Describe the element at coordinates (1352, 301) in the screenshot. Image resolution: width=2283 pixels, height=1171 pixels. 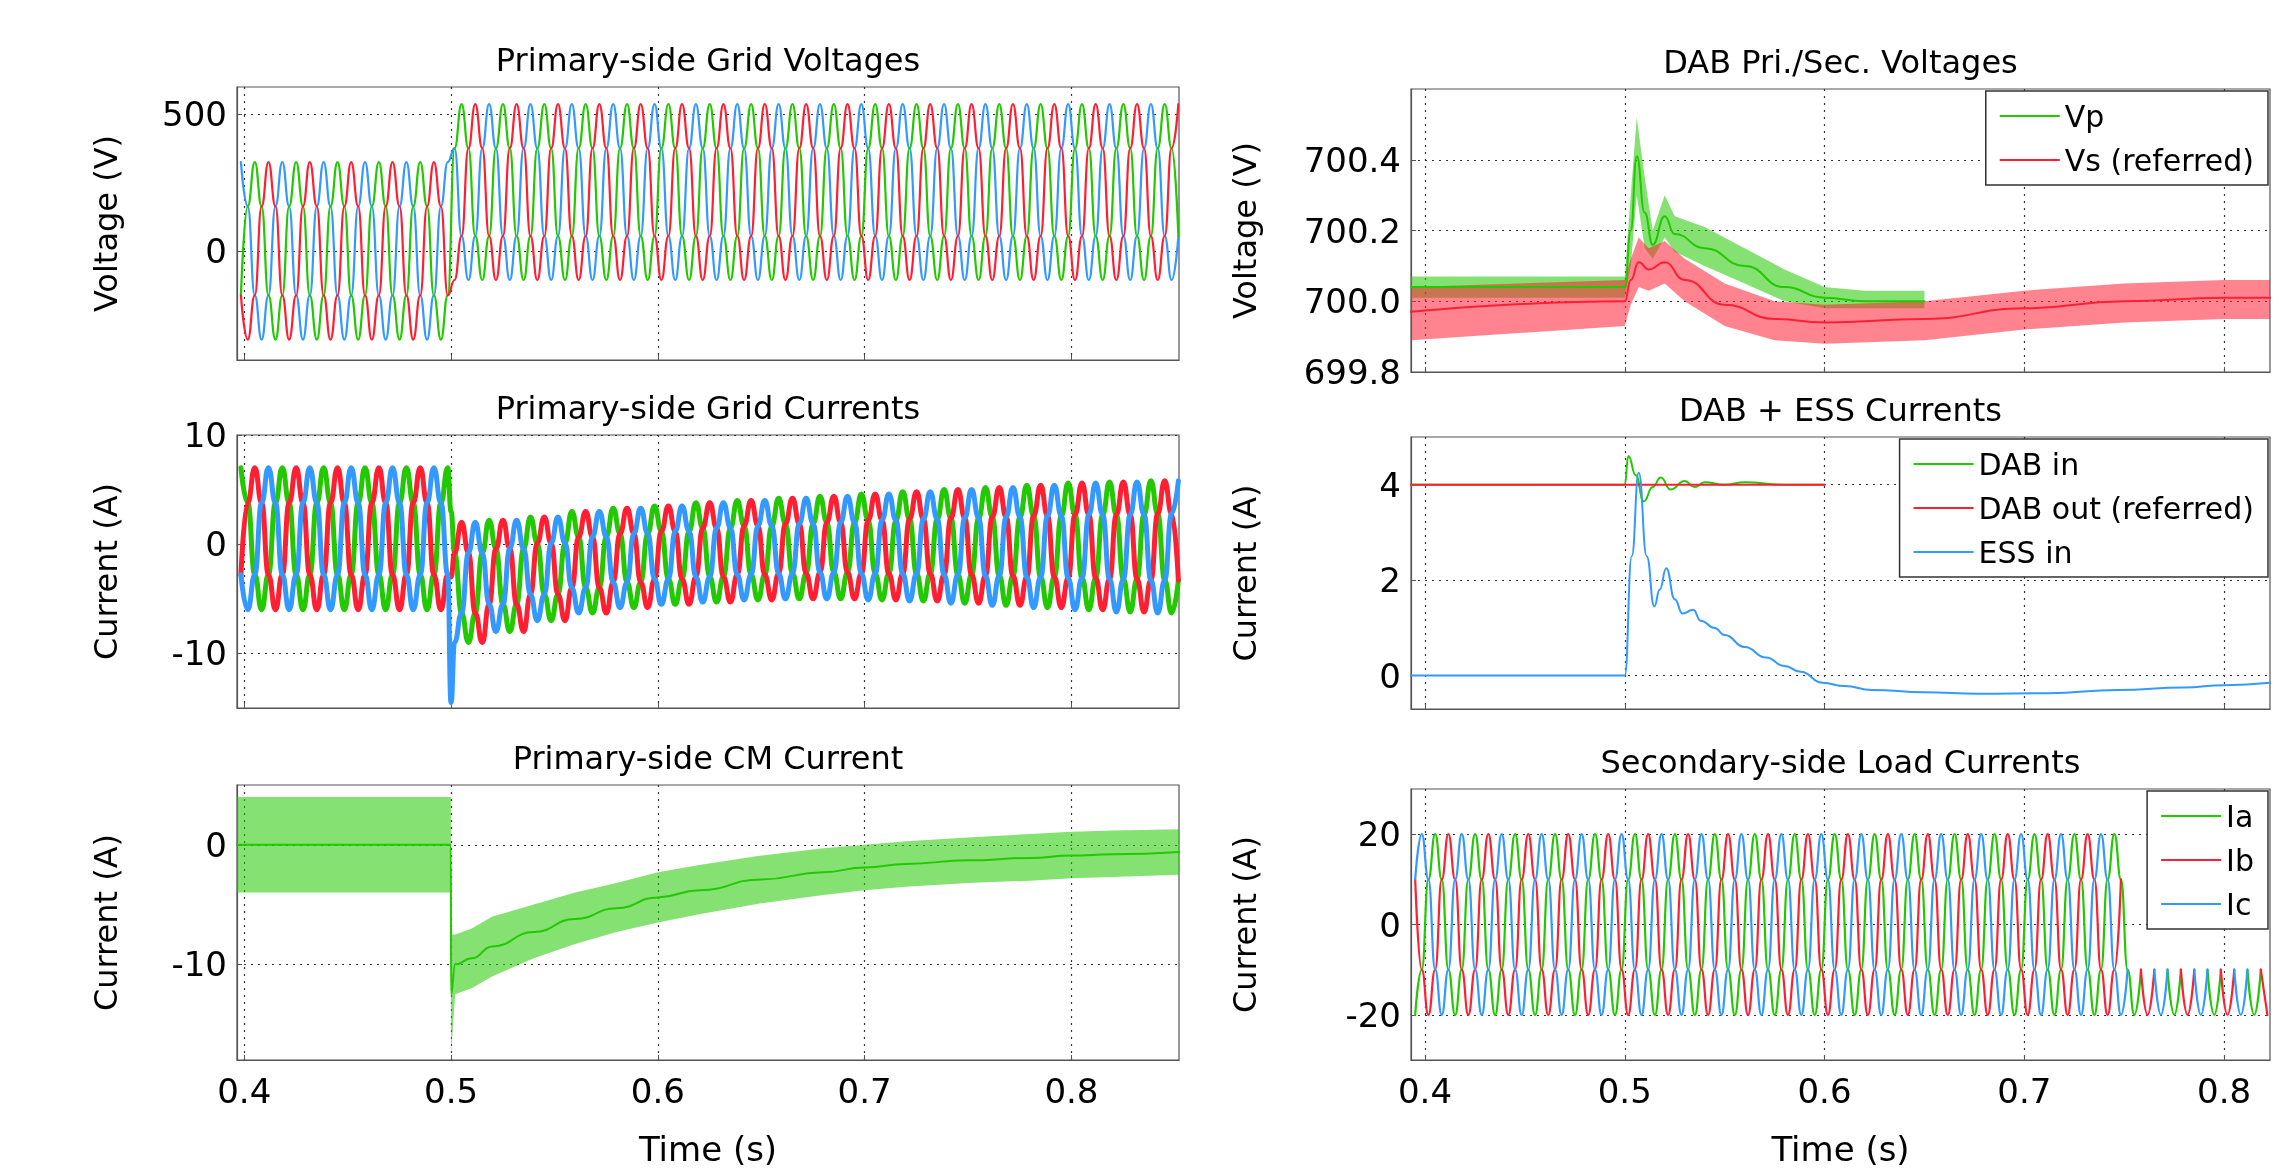
I see `y-tick-label: 700.0` at that location.